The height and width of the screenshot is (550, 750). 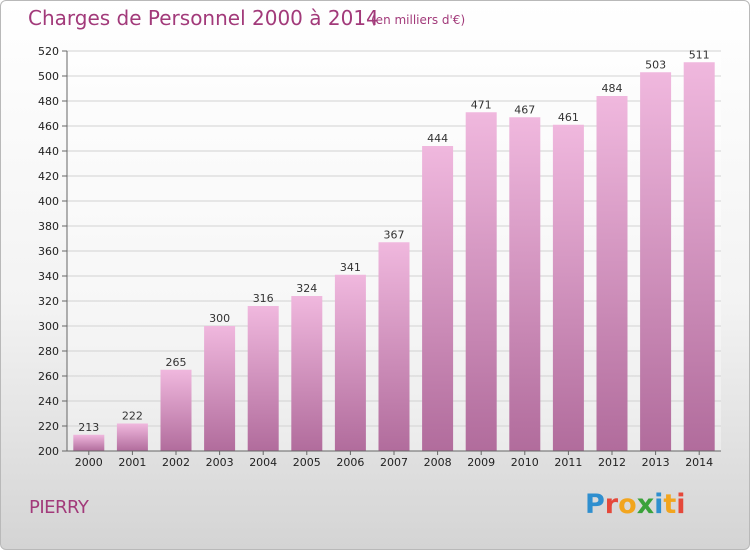 I want to click on x-tick-label-2007: 2007, so click(x=394, y=462).